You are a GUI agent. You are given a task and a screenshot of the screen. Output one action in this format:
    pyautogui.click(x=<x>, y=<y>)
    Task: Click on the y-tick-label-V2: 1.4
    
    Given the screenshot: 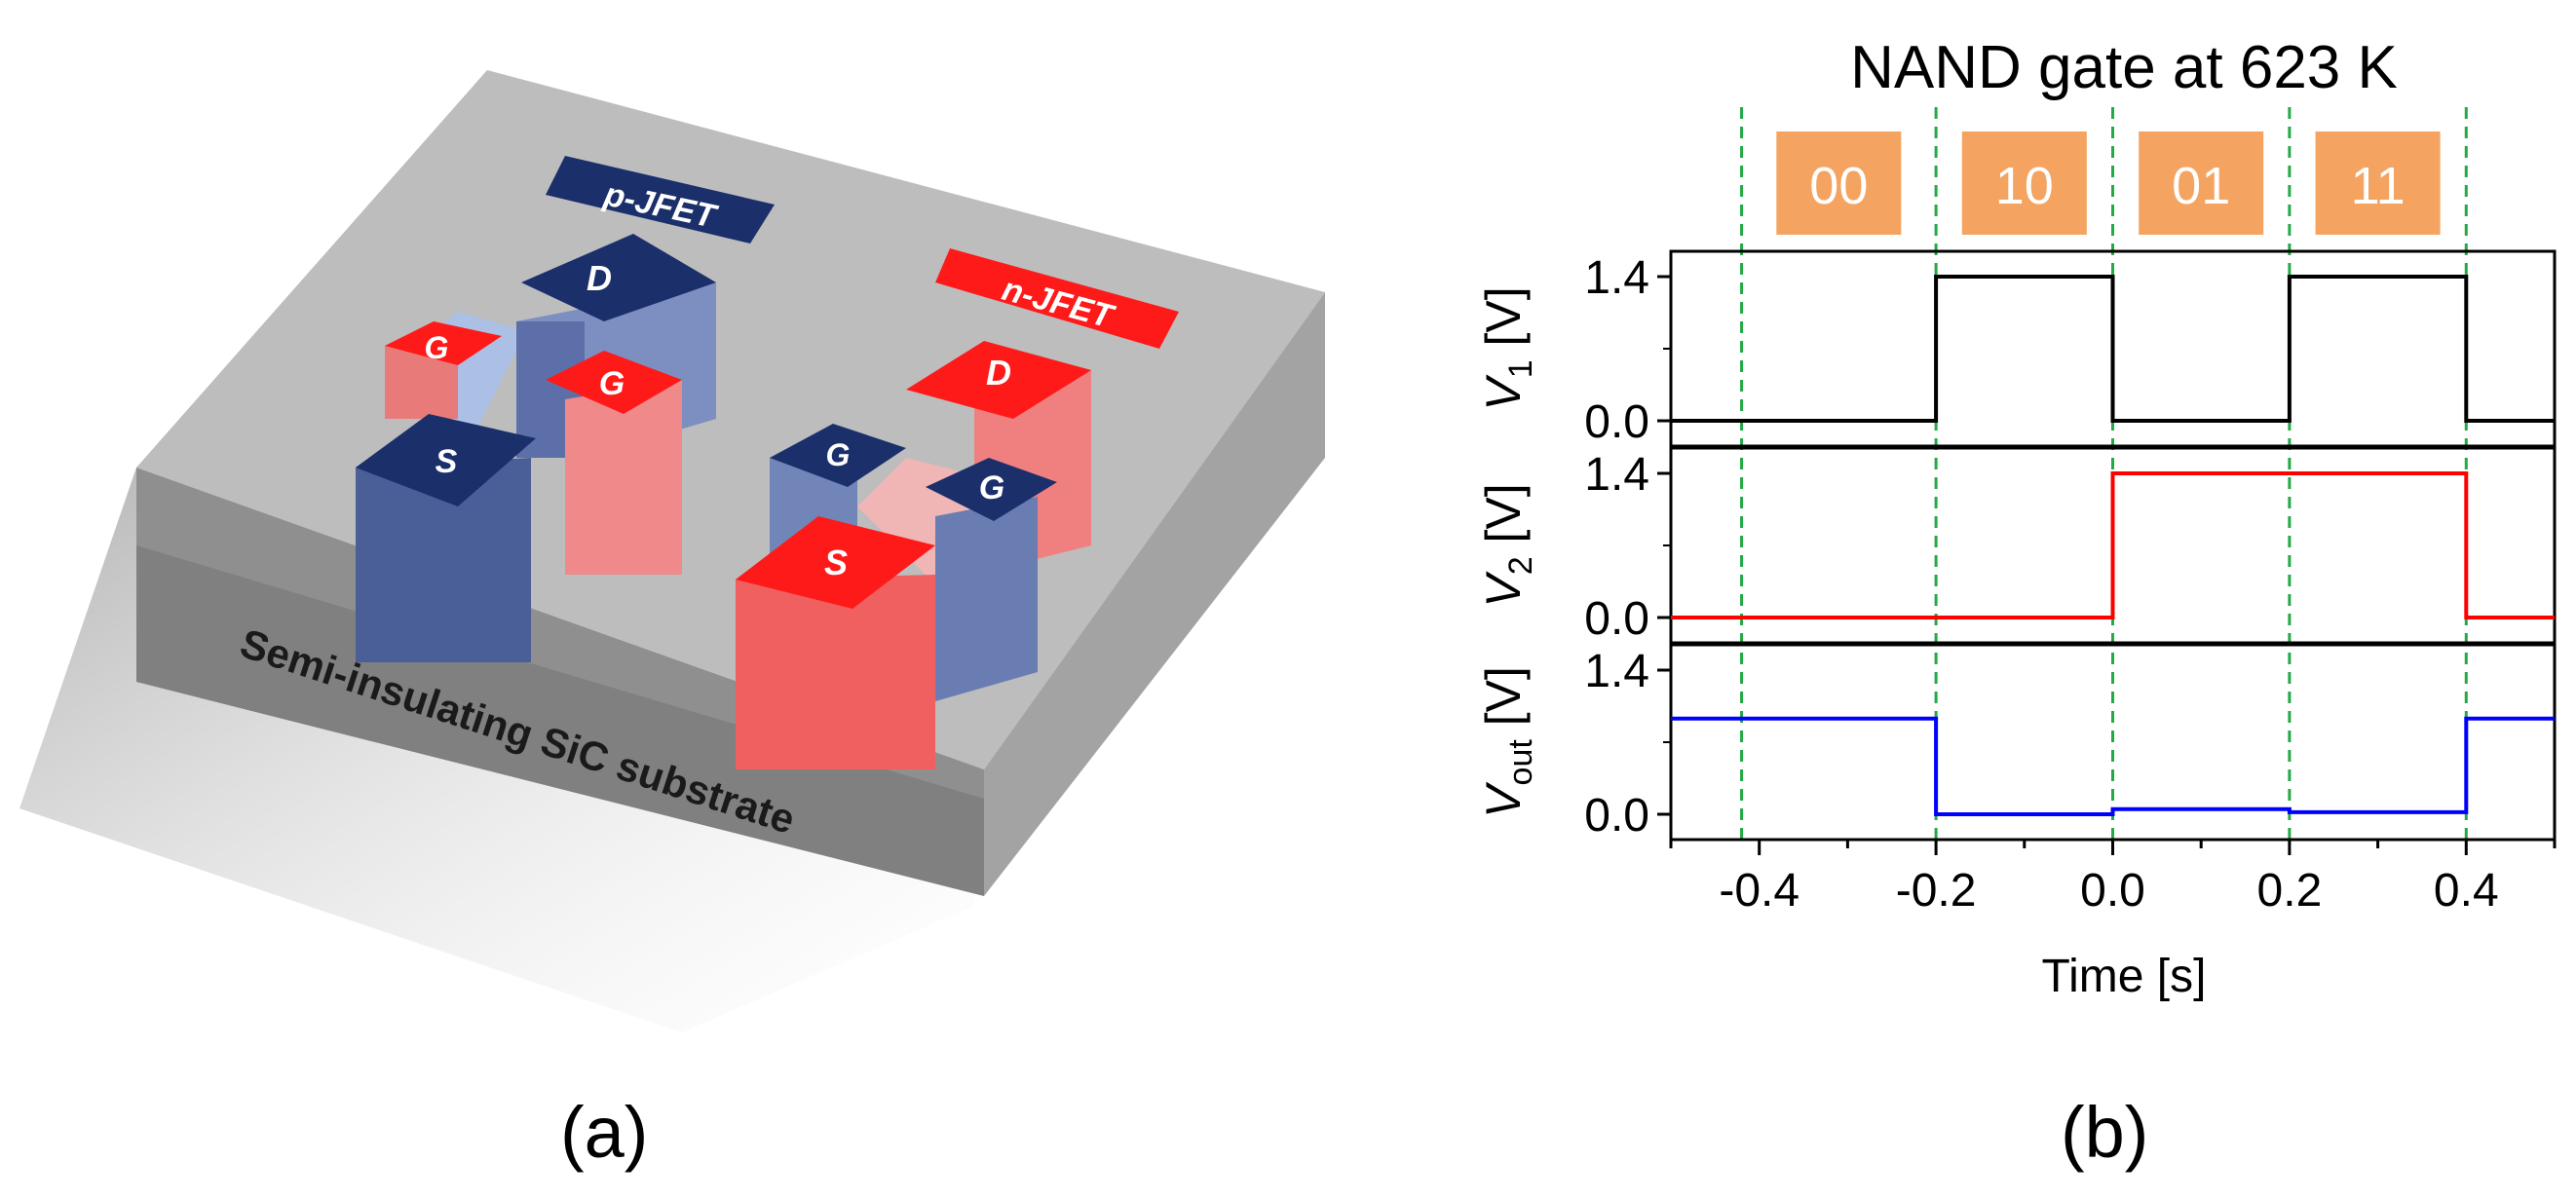 What is the action you would take?
    pyautogui.click(x=1616, y=475)
    